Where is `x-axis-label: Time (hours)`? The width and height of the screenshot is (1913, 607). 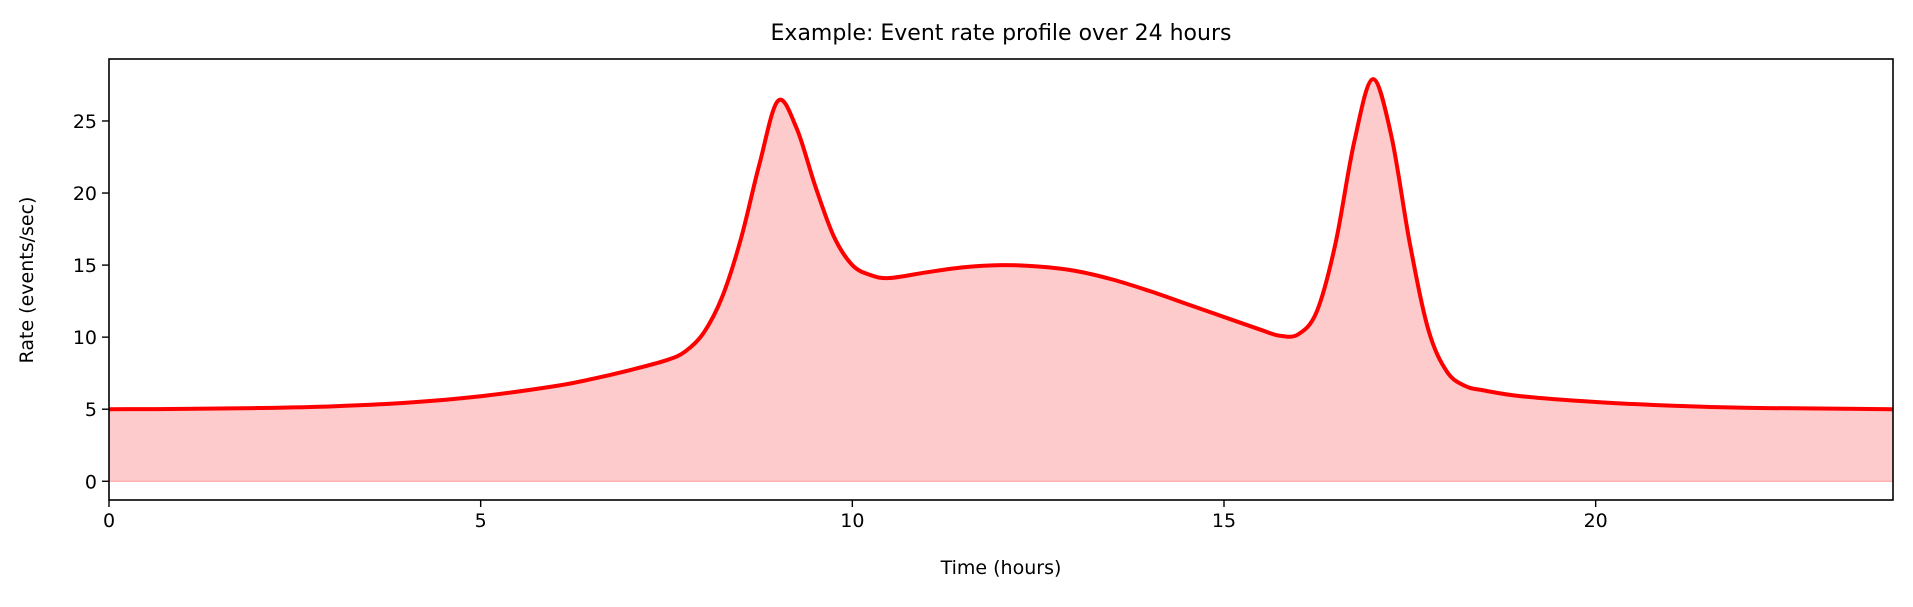
x-axis-label: Time (hours) is located at coordinates (1001, 568).